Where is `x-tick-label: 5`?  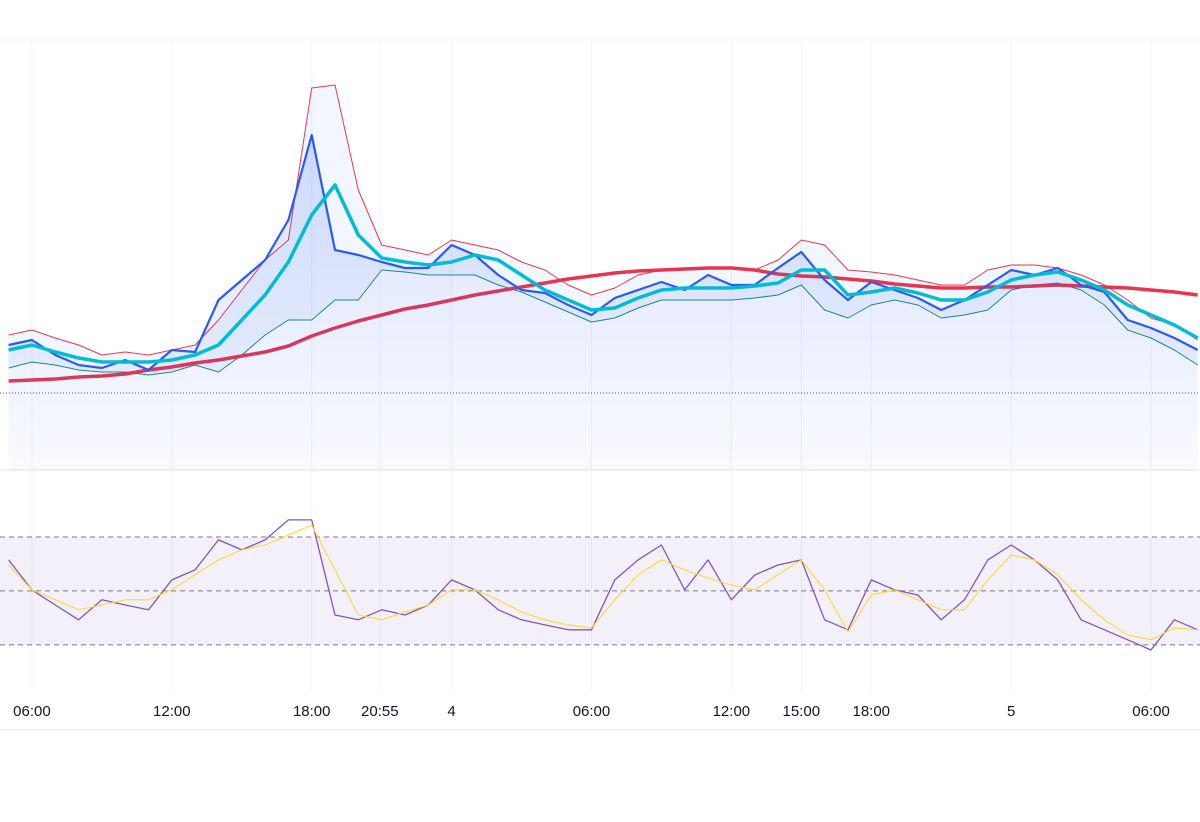 x-tick-label: 5 is located at coordinates (1011, 711).